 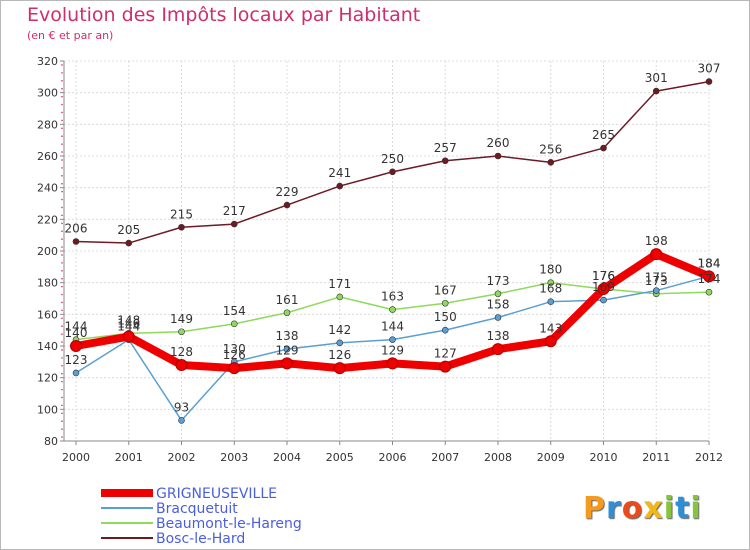 I want to click on x-tick-label: 2000, so click(x=76, y=457).